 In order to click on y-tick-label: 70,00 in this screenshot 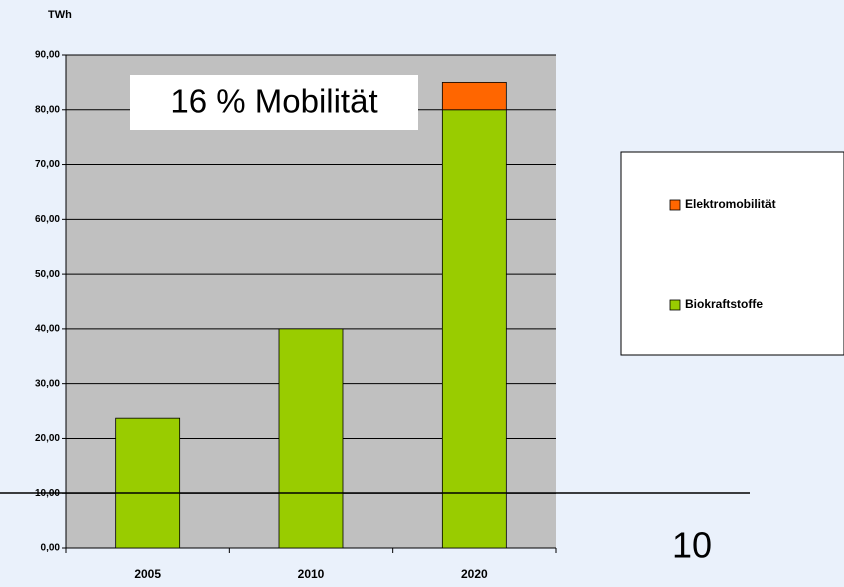, I will do `click(47, 164)`.